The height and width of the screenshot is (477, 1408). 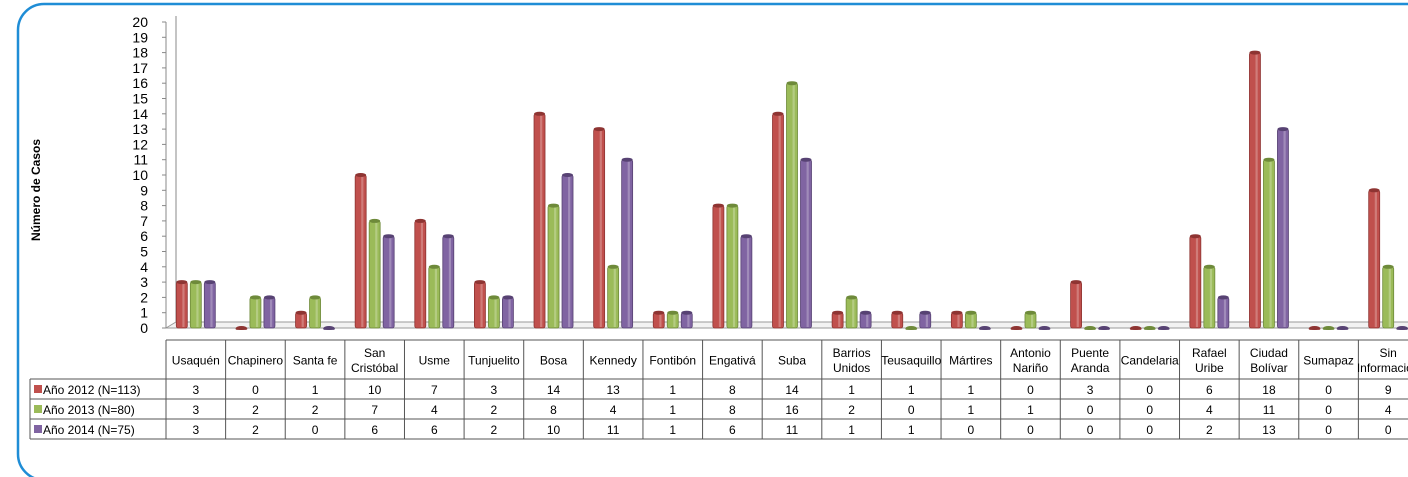 I want to click on y-tick-label: 13, so click(x=140, y=129).